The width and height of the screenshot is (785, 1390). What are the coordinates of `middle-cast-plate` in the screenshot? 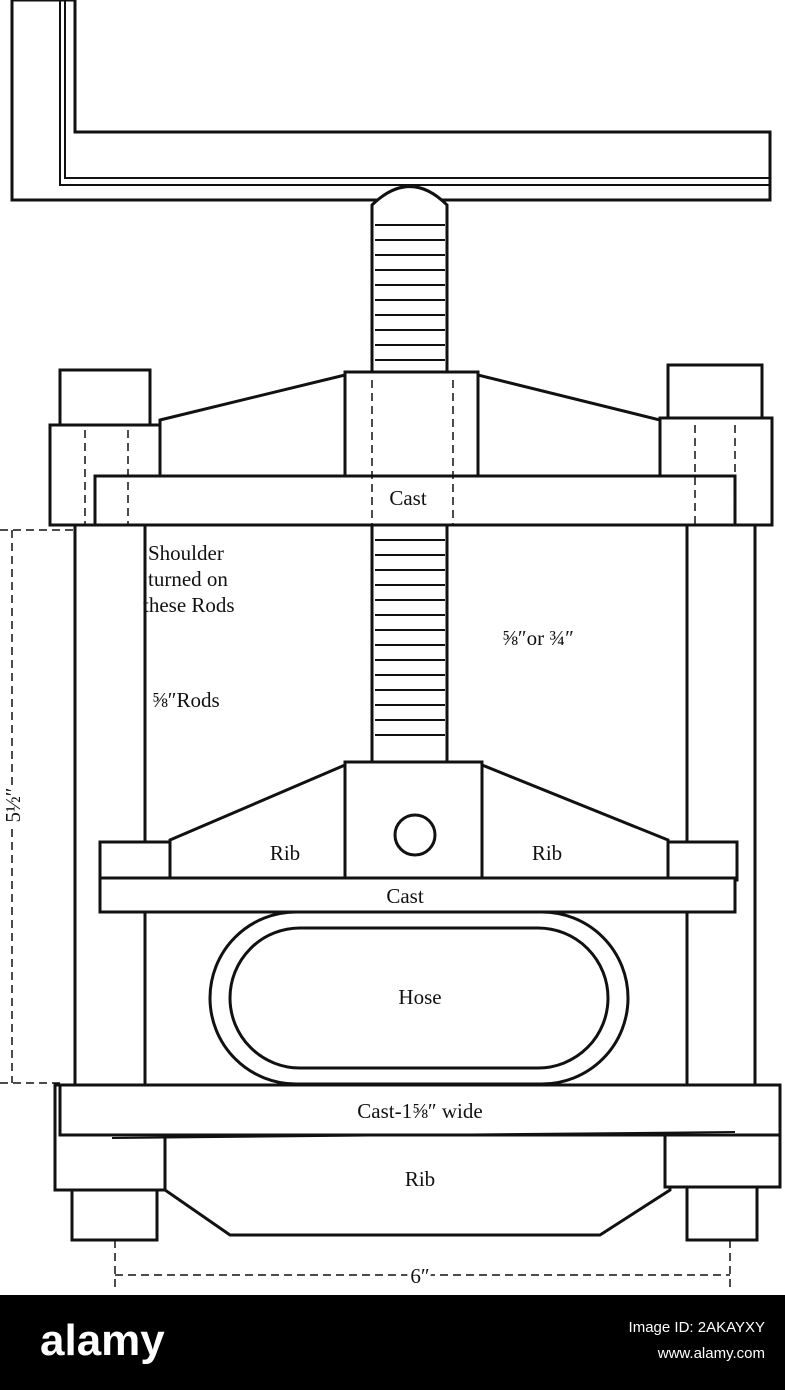 It's located at (417, 895).